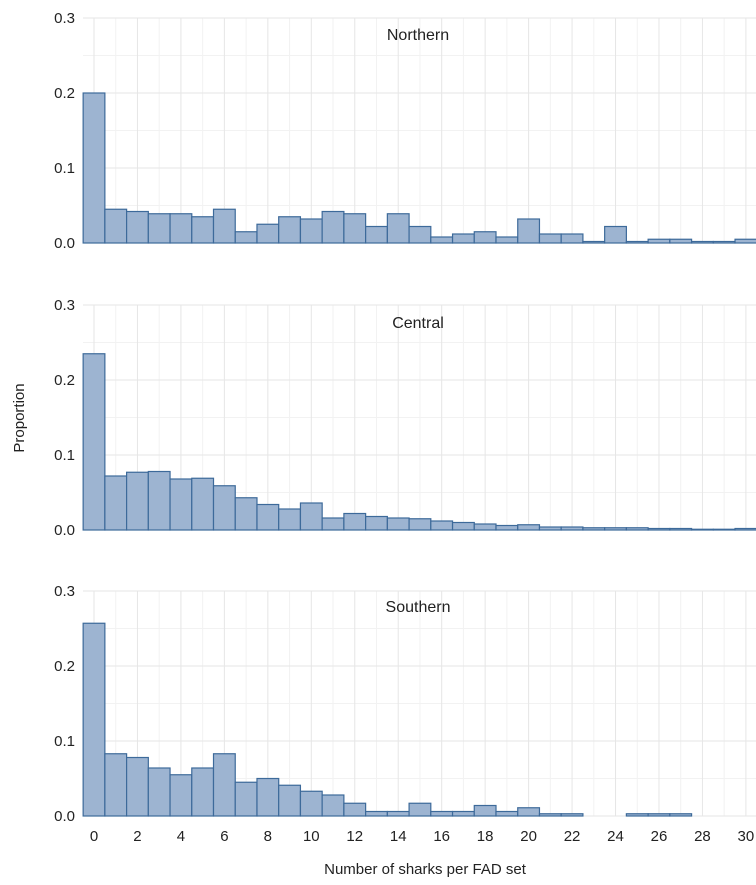 Image resolution: width=756 pixels, height=885 pixels. Describe the element at coordinates (418, 607) in the screenshot. I see `panel-title: Southern` at that location.